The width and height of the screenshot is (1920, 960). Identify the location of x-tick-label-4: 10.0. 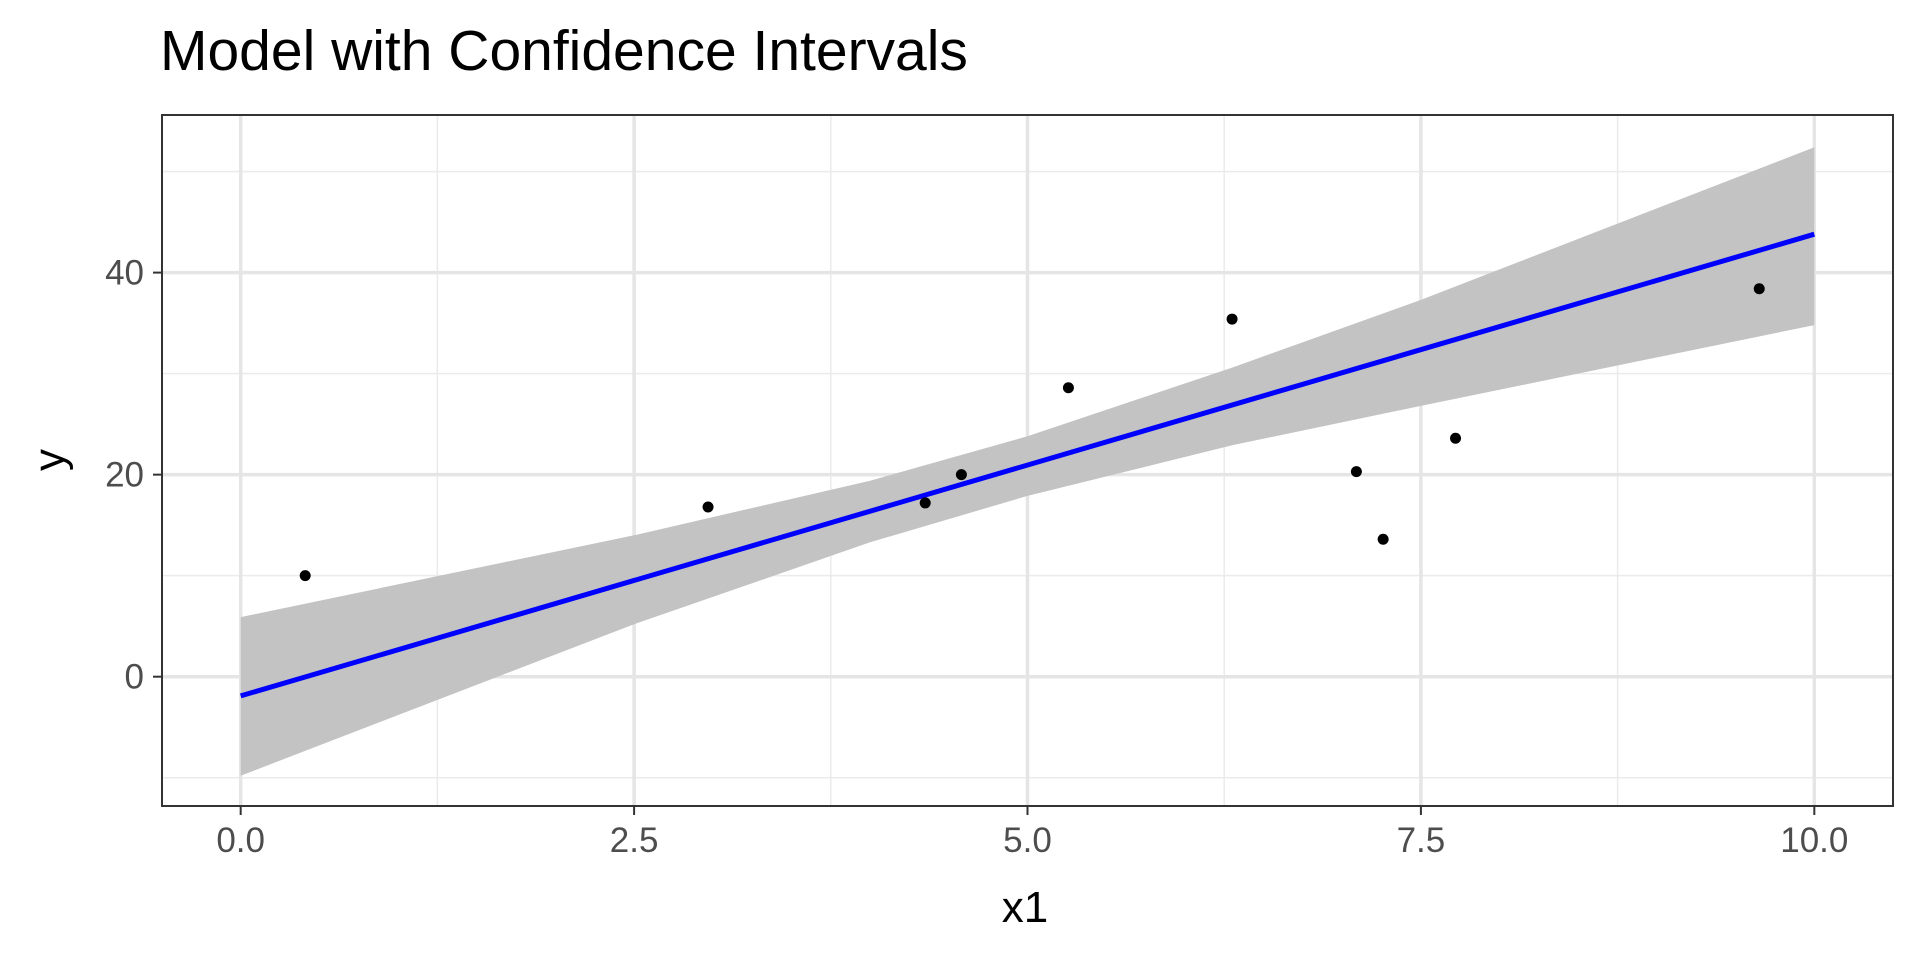
(1814, 840).